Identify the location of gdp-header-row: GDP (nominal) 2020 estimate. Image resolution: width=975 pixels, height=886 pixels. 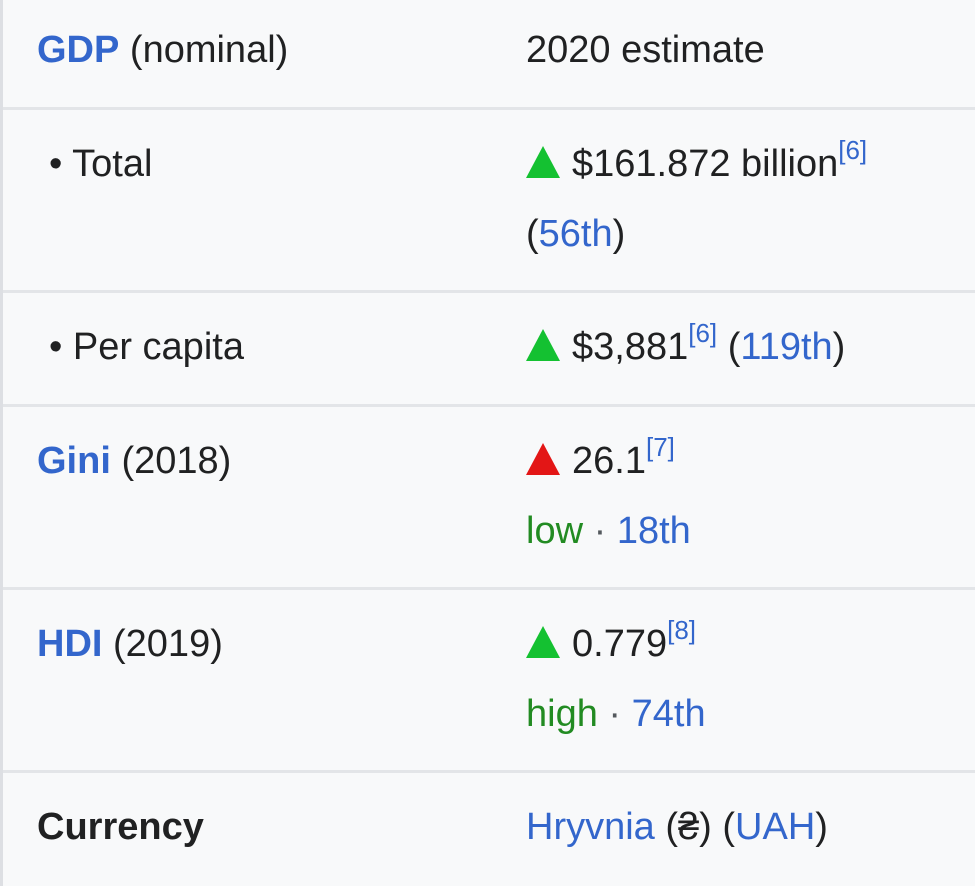
(489, 55).